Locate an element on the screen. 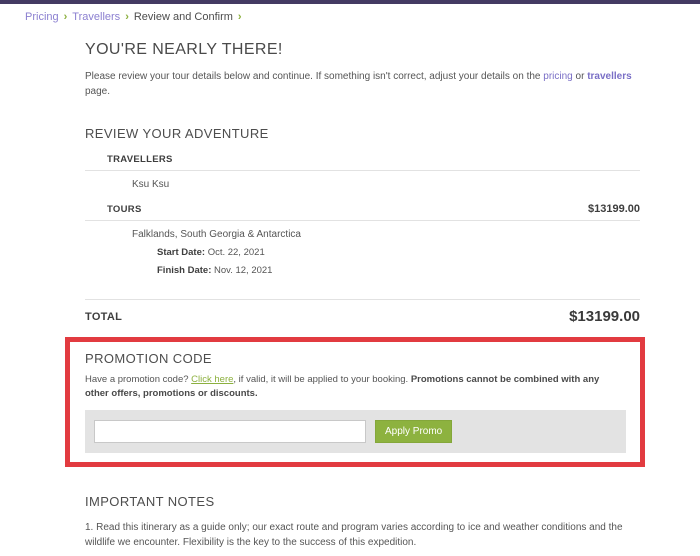 The image size is (700, 556). traveller-name: Ksu Ksu is located at coordinates (151, 184).